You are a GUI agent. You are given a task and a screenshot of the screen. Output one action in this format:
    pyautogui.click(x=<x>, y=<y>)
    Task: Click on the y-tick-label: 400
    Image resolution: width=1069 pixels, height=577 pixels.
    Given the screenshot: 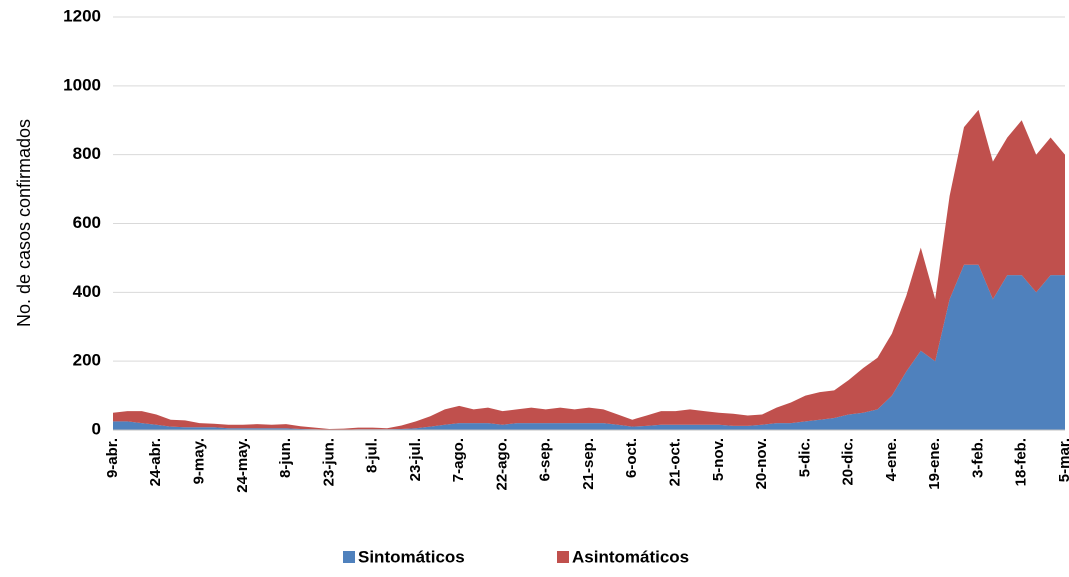 What is the action you would take?
    pyautogui.click(x=87, y=291)
    